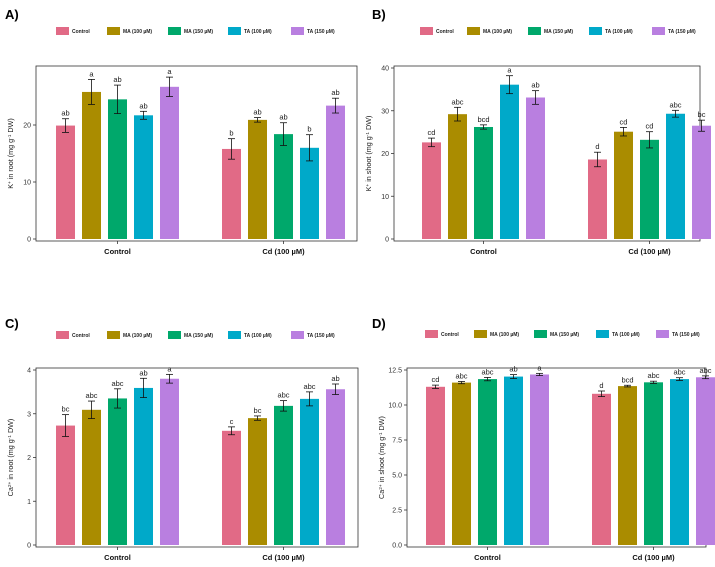 The height and width of the screenshot is (567, 715). I want to click on y-tick-label: 7.5, so click(397, 441).